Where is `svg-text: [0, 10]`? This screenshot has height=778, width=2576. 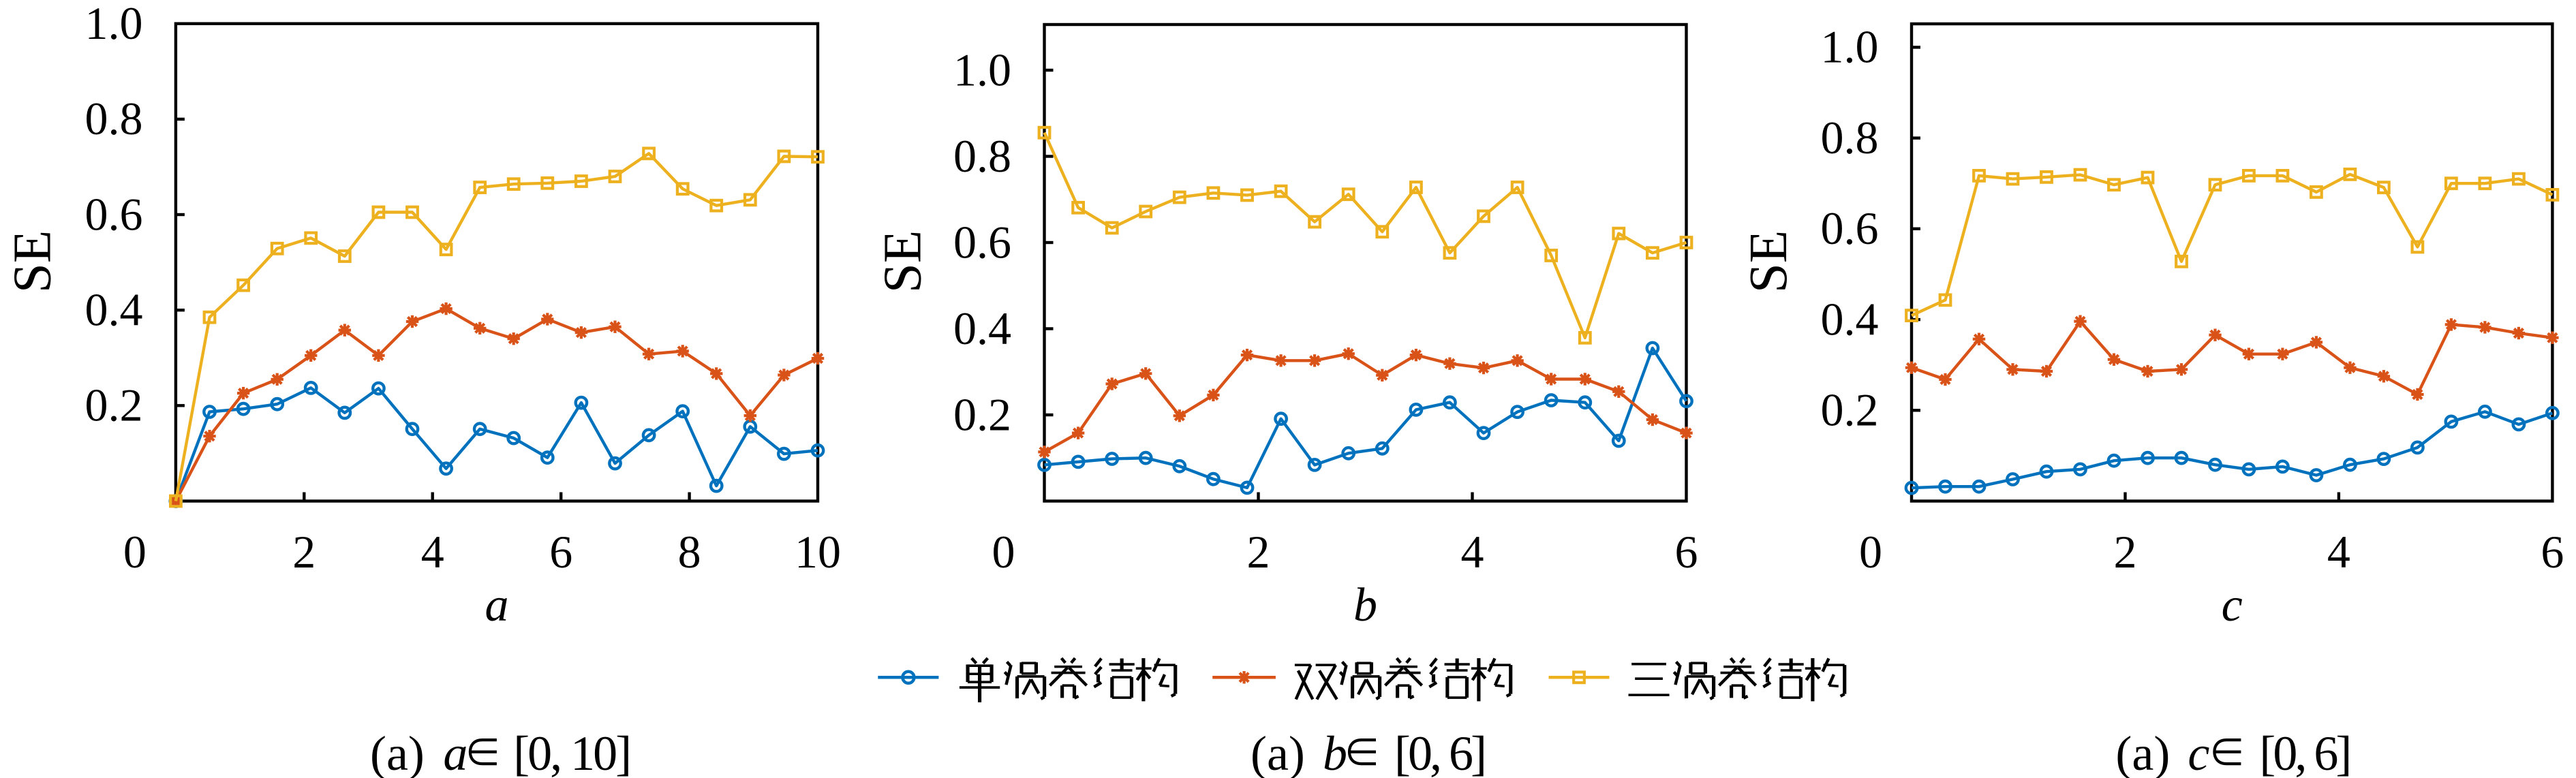 svg-text: [0, 10] is located at coordinates (571, 752).